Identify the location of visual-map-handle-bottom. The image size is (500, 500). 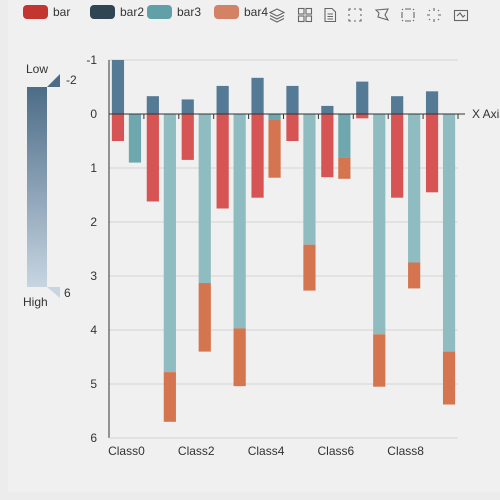
(53, 292).